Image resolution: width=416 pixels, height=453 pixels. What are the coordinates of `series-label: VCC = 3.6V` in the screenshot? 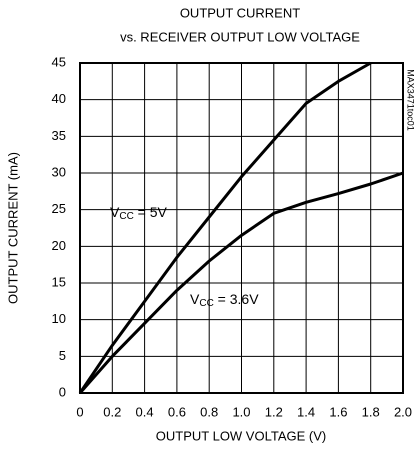 It's located at (224, 300).